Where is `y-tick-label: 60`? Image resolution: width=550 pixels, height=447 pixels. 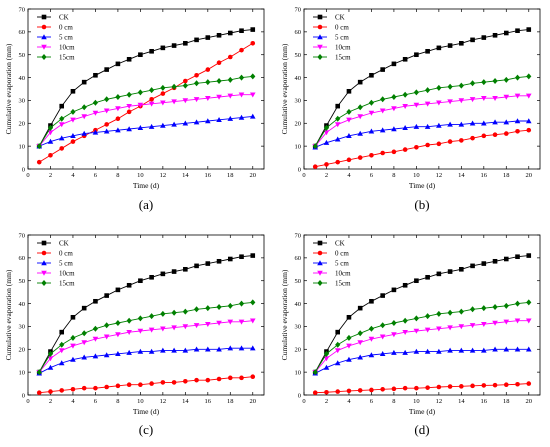 y-tick-label: 60 is located at coordinates (298, 258).